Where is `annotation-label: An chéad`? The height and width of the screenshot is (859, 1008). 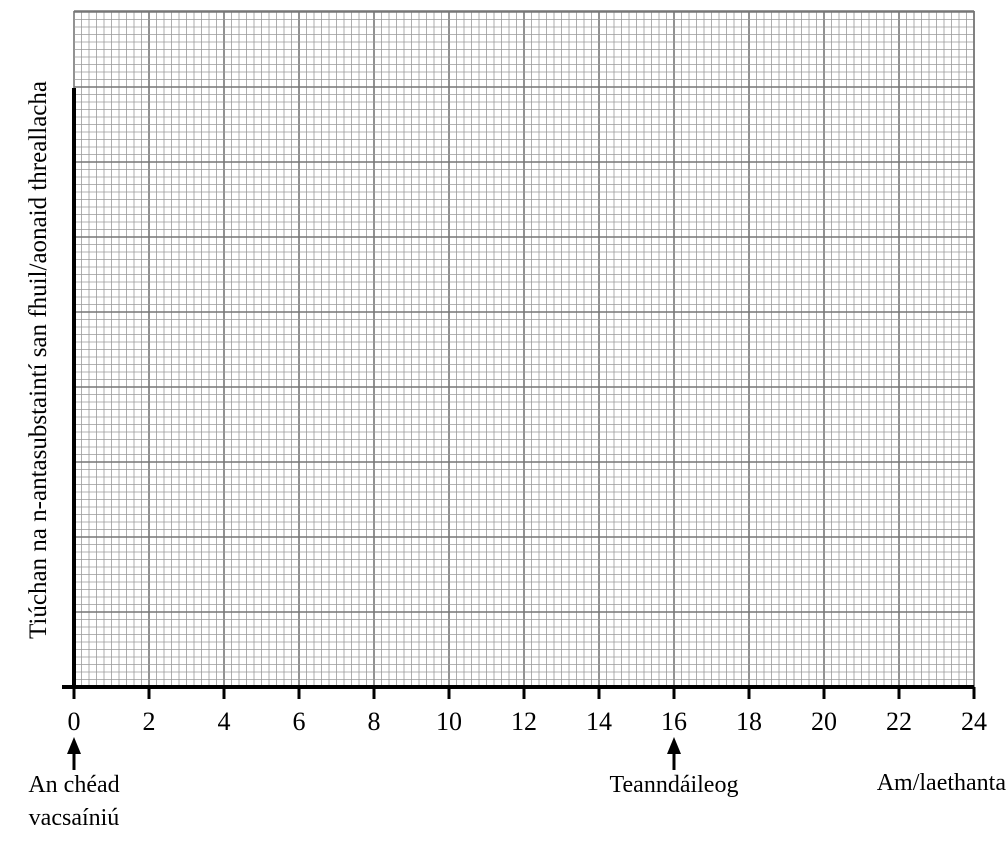 annotation-label: An chéad is located at coordinates (73, 785).